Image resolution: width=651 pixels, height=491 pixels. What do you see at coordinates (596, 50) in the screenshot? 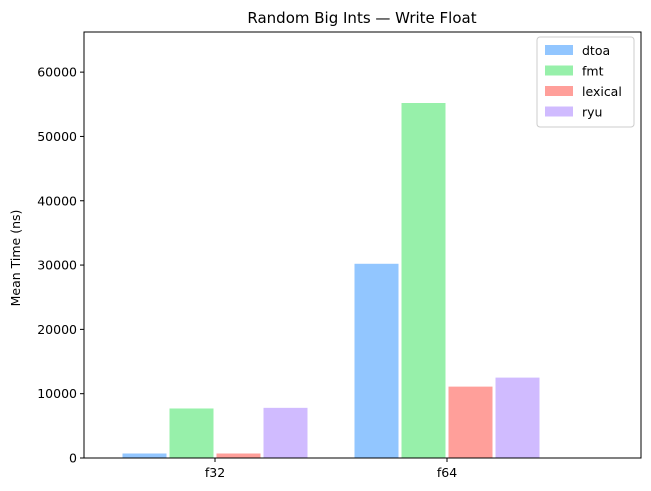
I see `legend-label-dtoa: dtoa` at bounding box center [596, 50].